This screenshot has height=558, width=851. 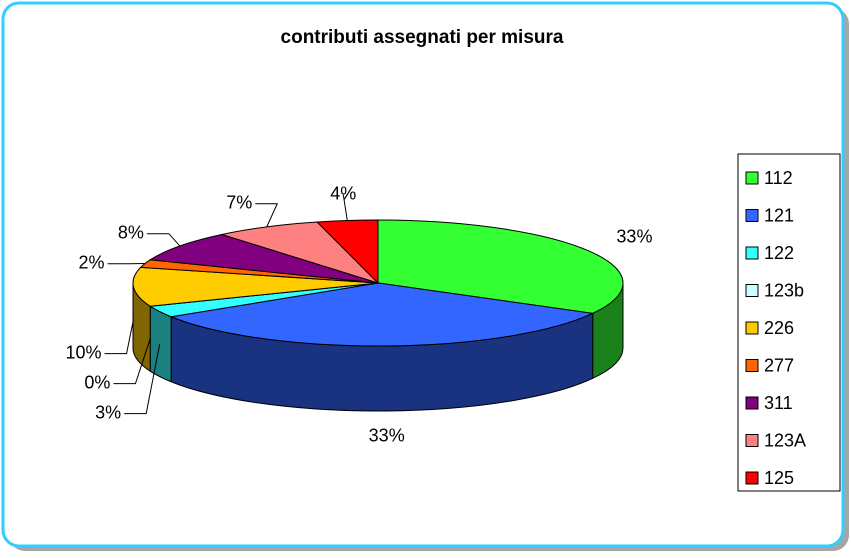 What do you see at coordinates (131, 232) in the screenshot?
I see `data-label: 8%` at bounding box center [131, 232].